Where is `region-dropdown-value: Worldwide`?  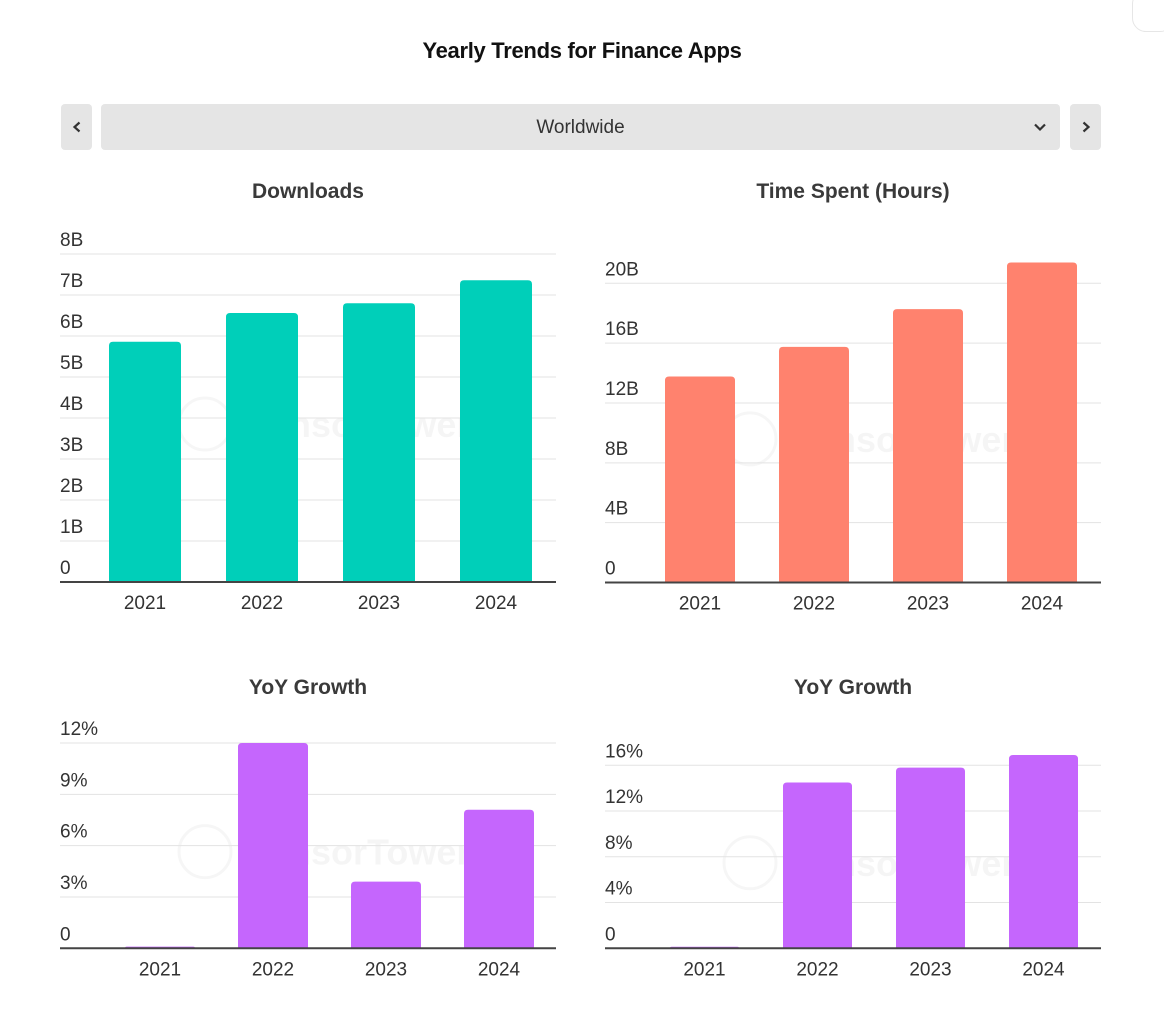
region-dropdown-value: Worldwide is located at coordinates (580, 127).